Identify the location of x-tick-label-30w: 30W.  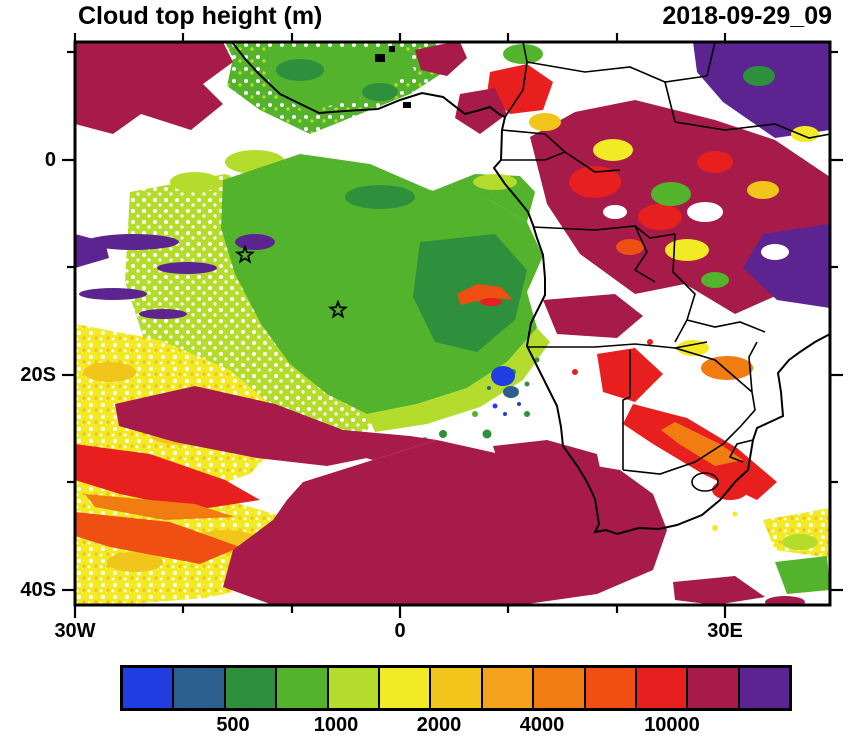
(75, 631).